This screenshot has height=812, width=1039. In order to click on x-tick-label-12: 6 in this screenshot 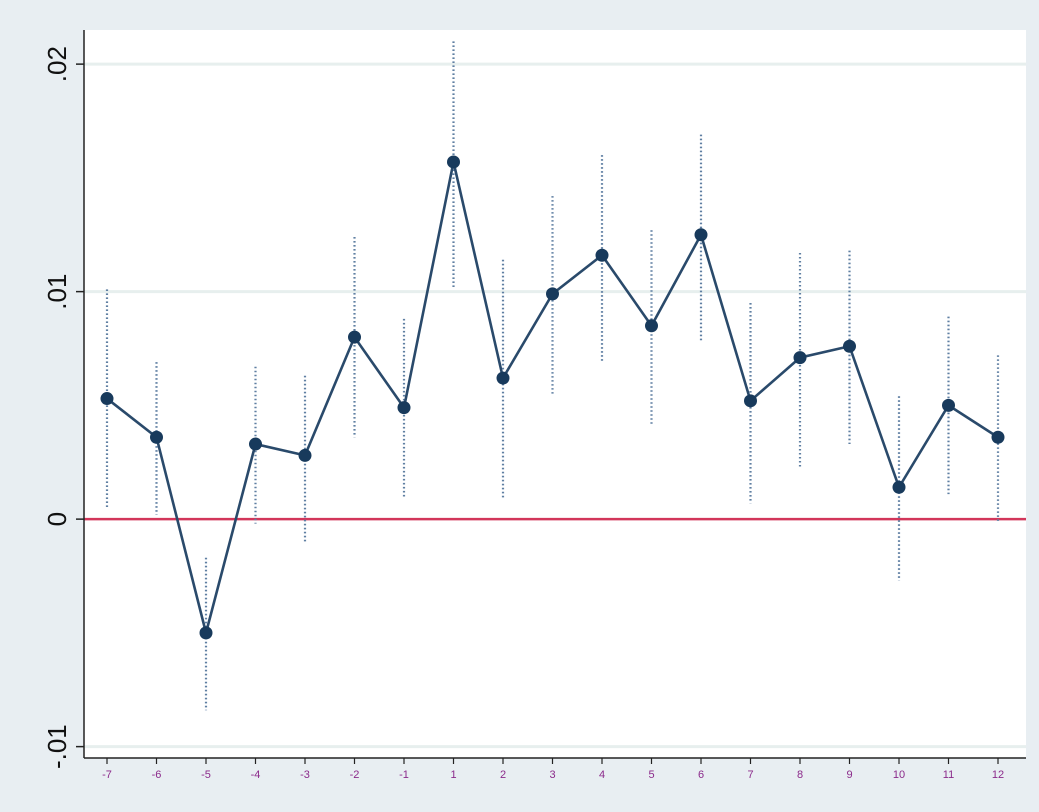, I will do `click(701, 775)`.